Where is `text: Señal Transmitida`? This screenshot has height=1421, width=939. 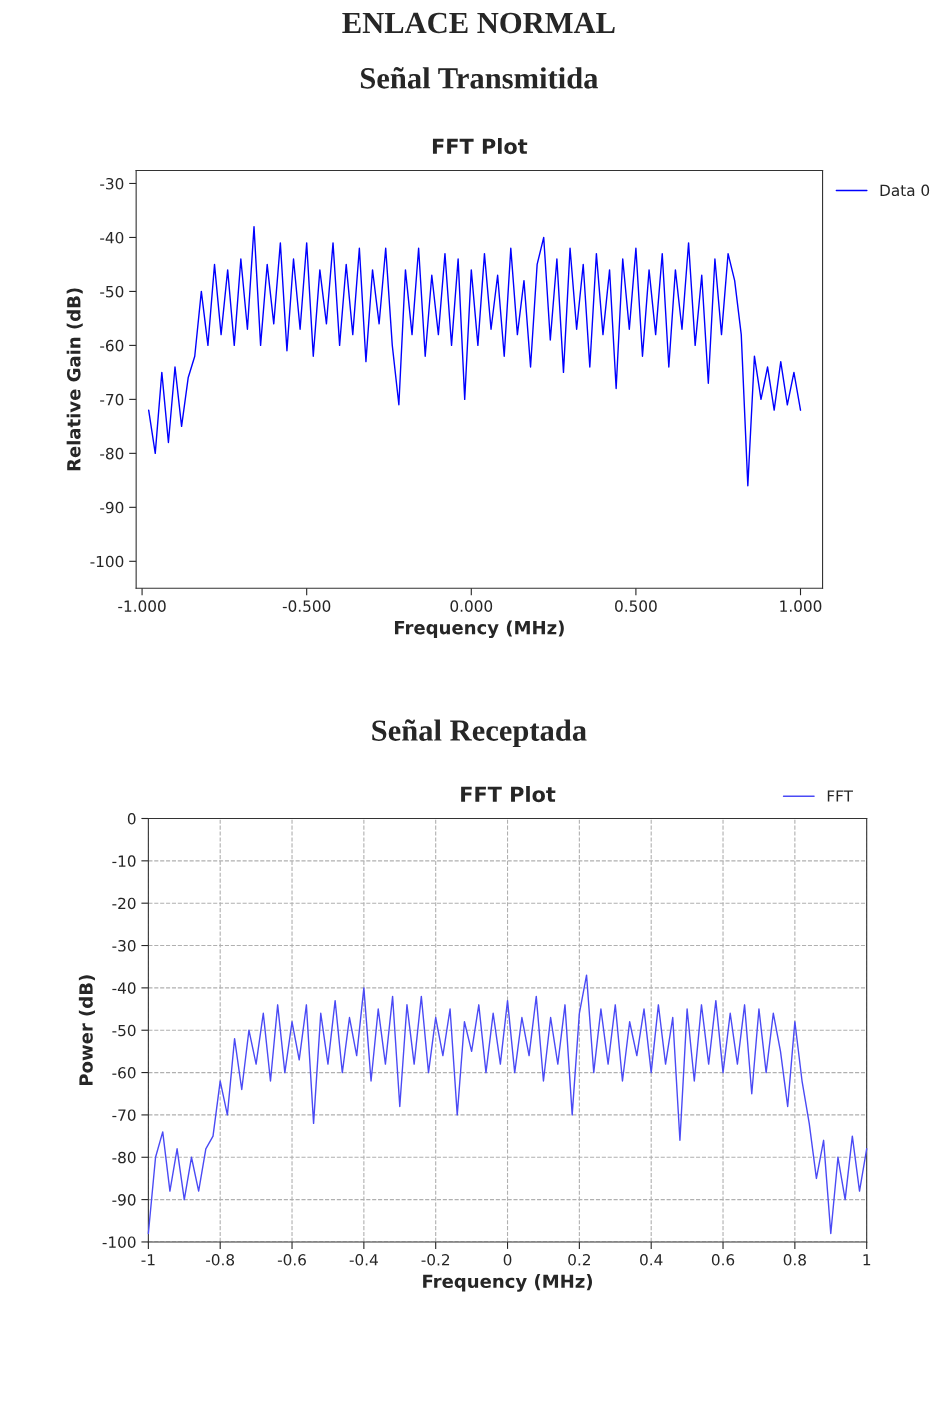
text: Señal Transmitida is located at coordinates (479, 78).